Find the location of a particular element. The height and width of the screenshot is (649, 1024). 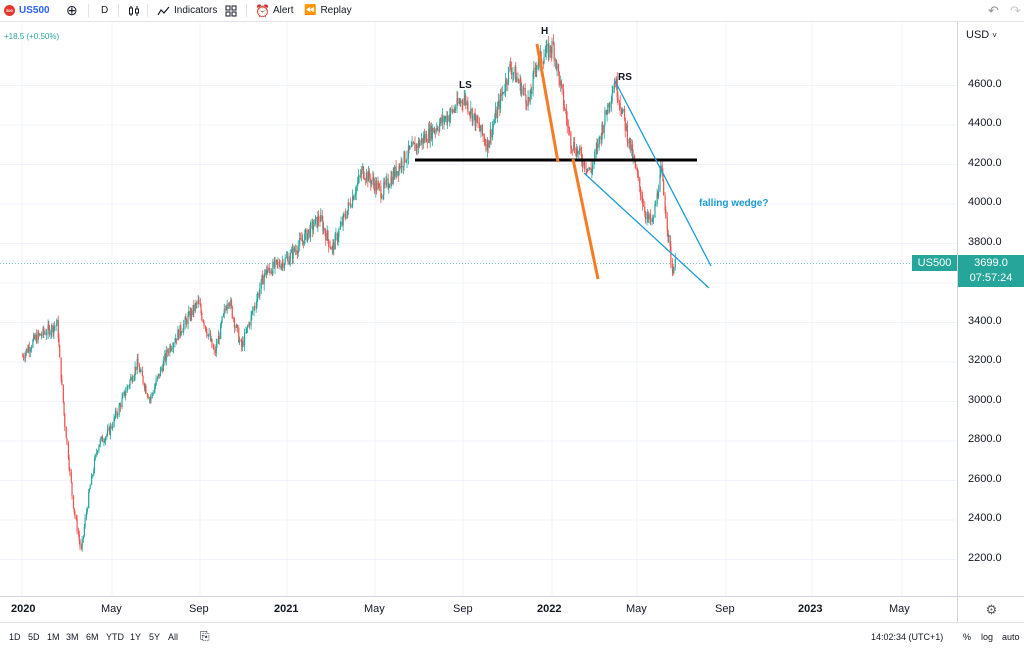

replay-button: ⏪ Replay is located at coordinates (328, 10).